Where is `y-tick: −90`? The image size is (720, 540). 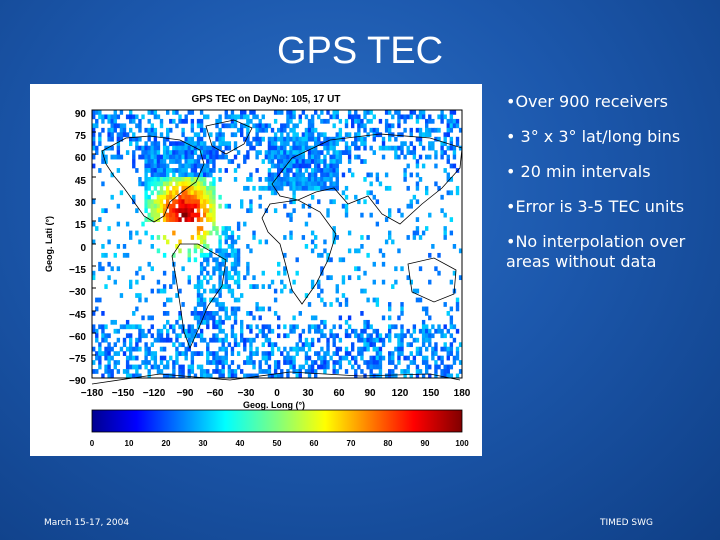
y-tick: −90 is located at coordinates (77, 381).